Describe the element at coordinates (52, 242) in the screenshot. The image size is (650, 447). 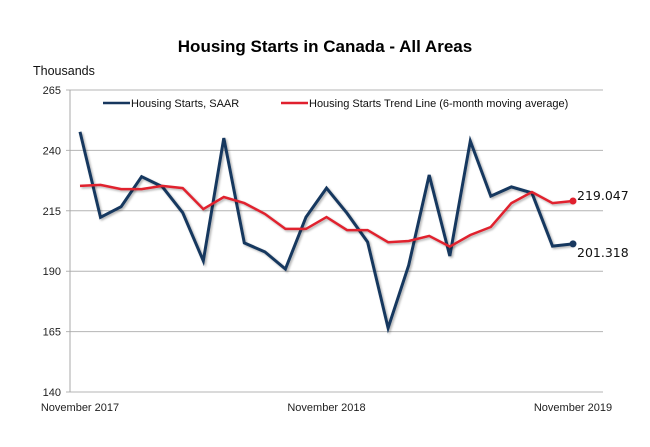
I see `y-tick-labels: 140 165 190 215 240 265` at that location.